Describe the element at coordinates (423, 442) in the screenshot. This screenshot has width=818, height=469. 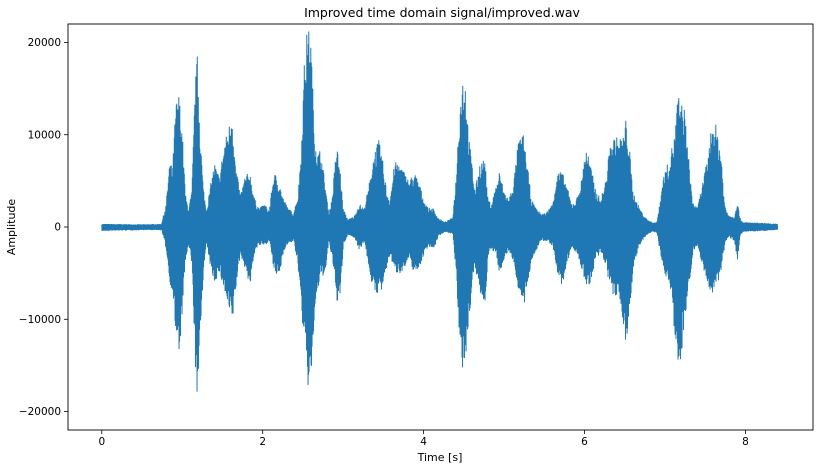
I see `x-tick-label: 4` at that location.